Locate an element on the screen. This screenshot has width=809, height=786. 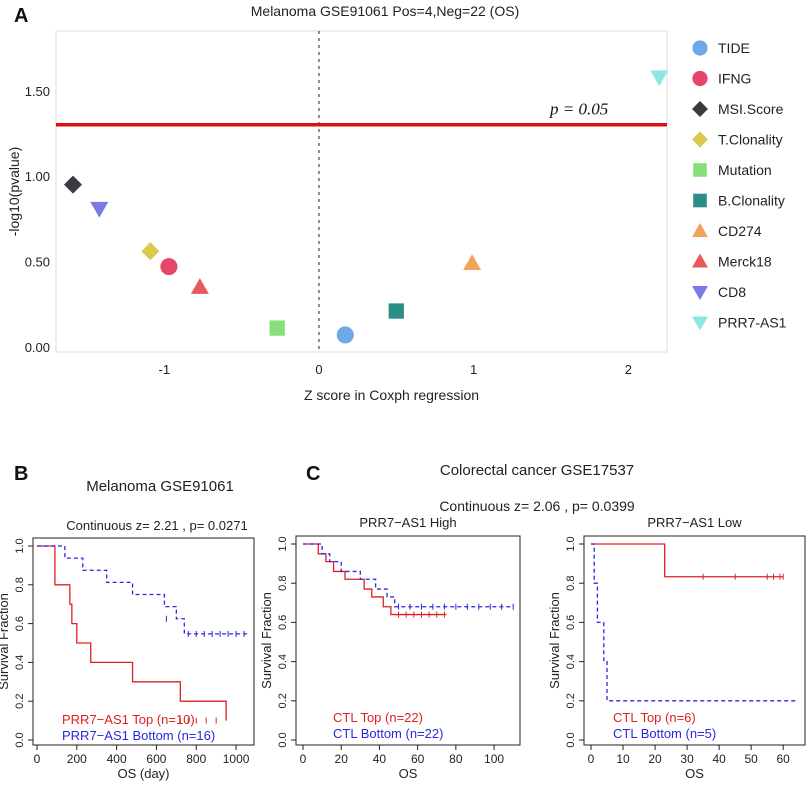
chart-c2-xtick-label: 40 is located at coordinates (719, 759).